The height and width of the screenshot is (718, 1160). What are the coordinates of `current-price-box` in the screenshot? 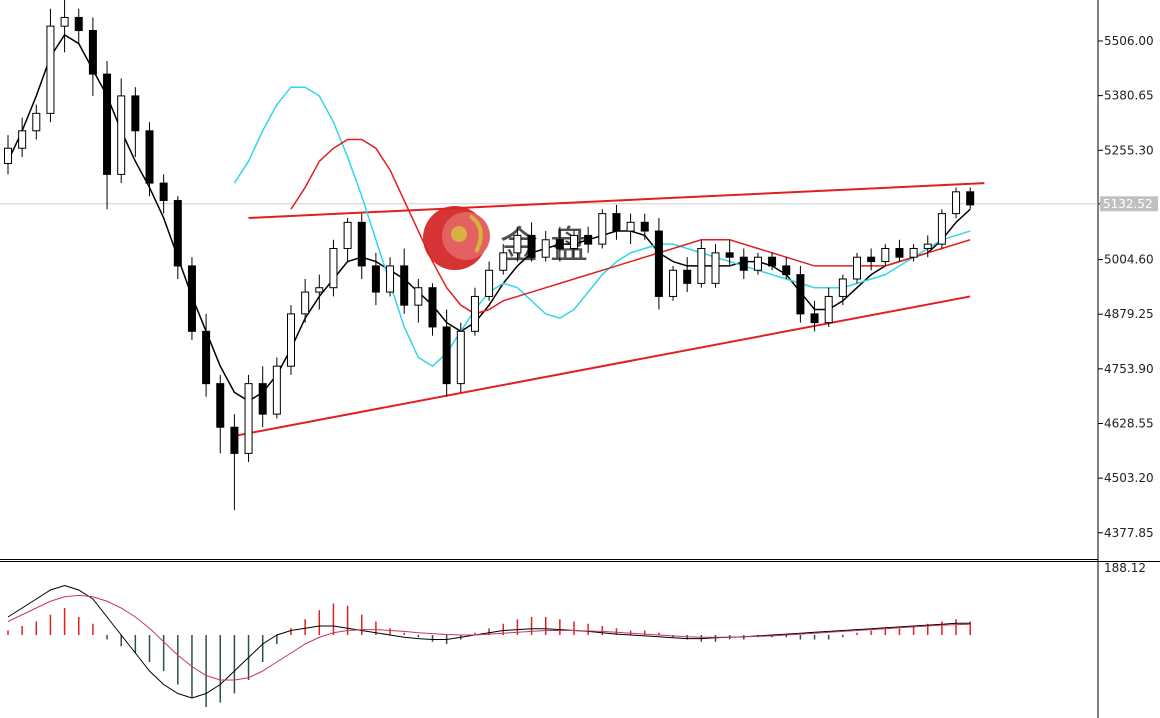 It's located at (1129, 204).